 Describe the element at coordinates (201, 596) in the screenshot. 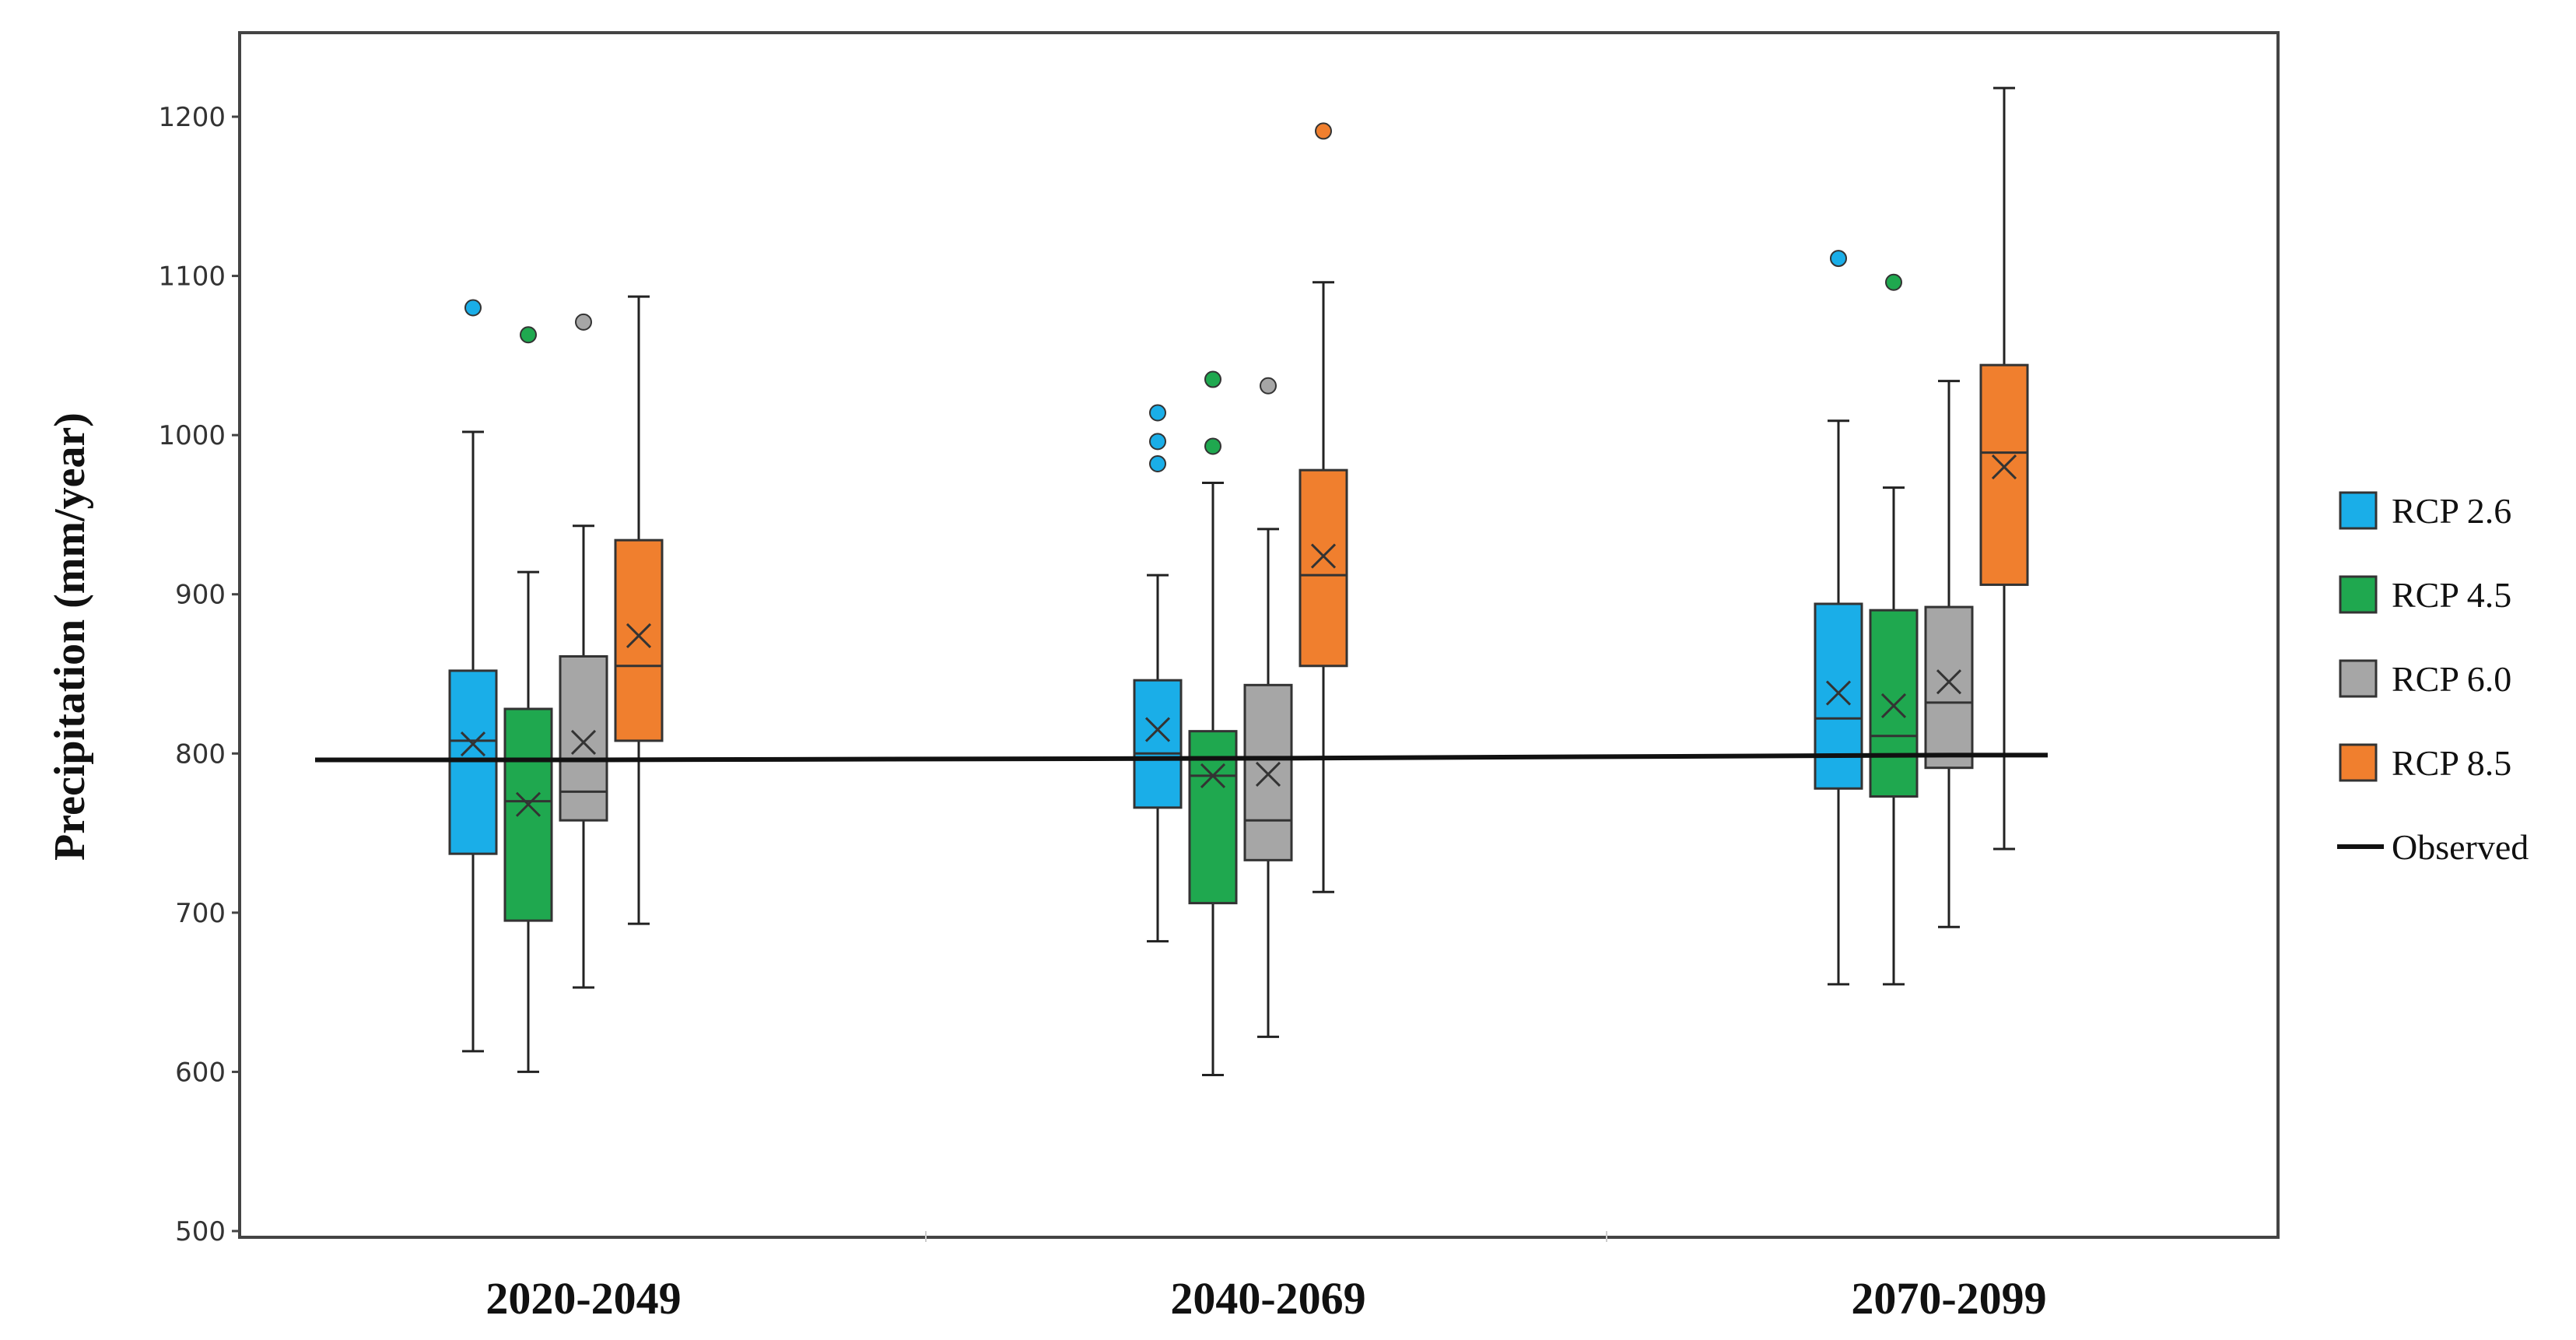

I see `y-tick-label: 900` at that location.